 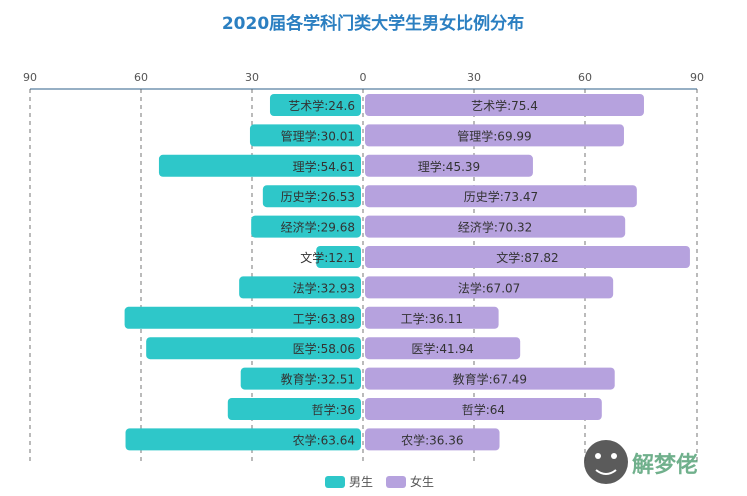 I want to click on x-axis: 90 60 30 0 30 60 90, so click(x=363, y=80).